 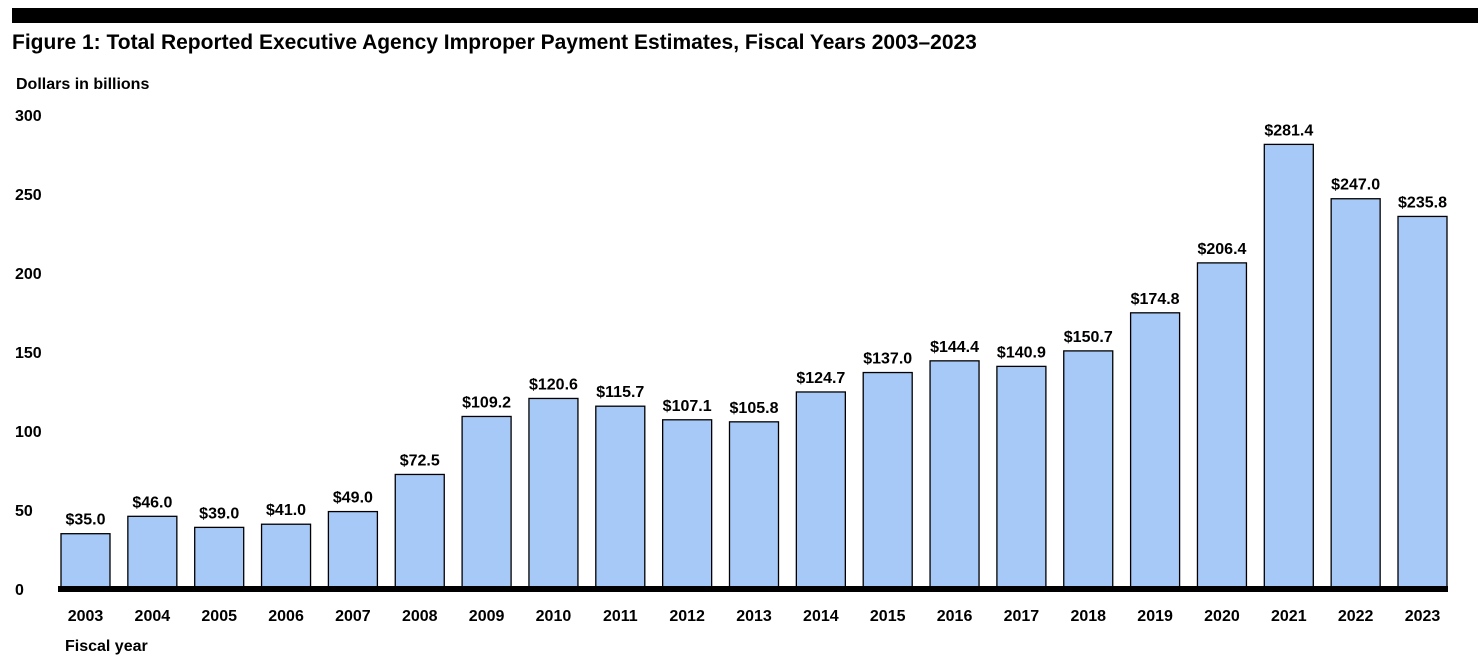 I want to click on data-label: $150.7, so click(x=1088, y=337).